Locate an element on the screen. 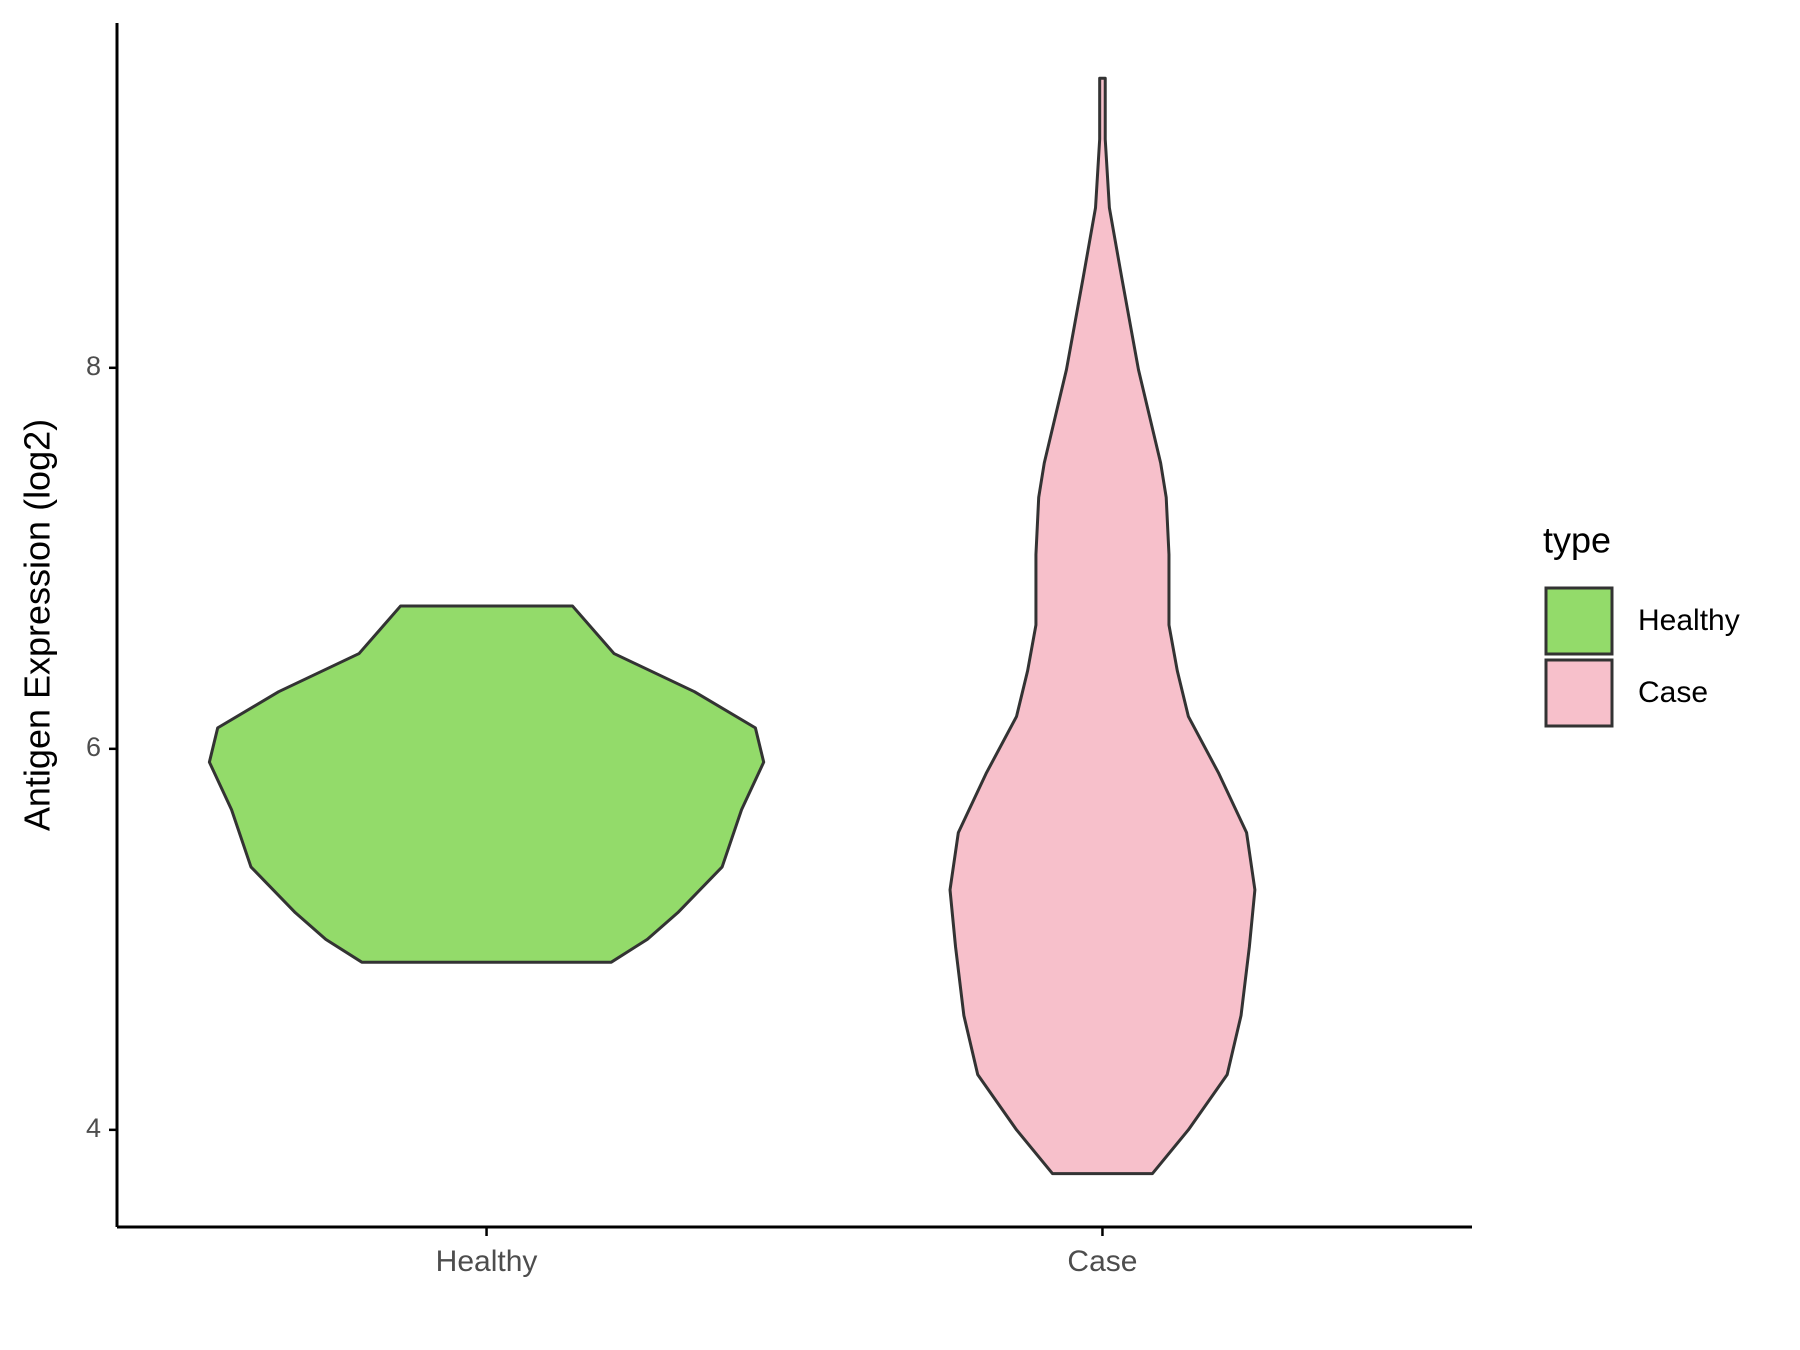  legend-label: Case is located at coordinates (1673, 692).